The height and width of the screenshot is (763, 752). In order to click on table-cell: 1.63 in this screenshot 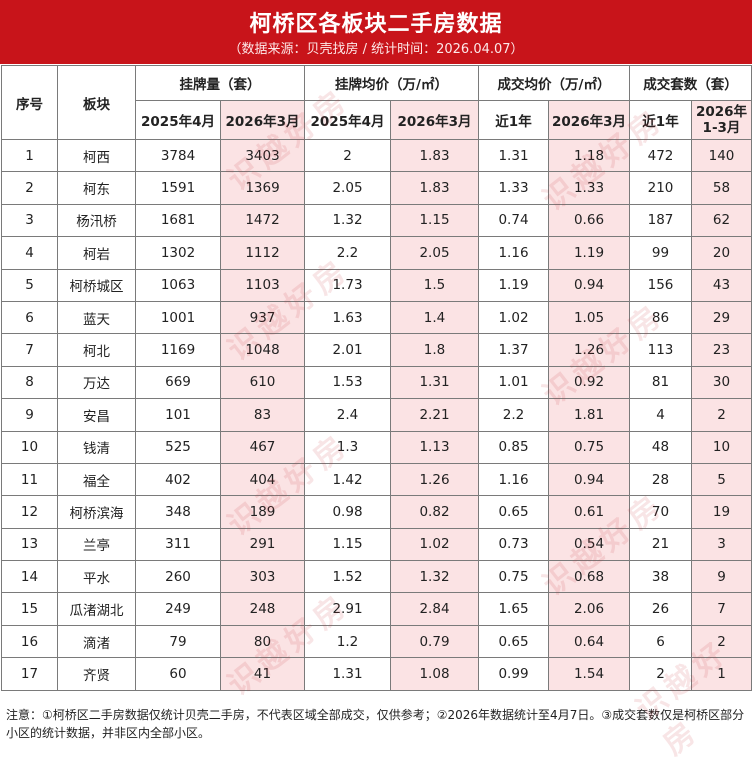, I will do `click(347, 317)`.